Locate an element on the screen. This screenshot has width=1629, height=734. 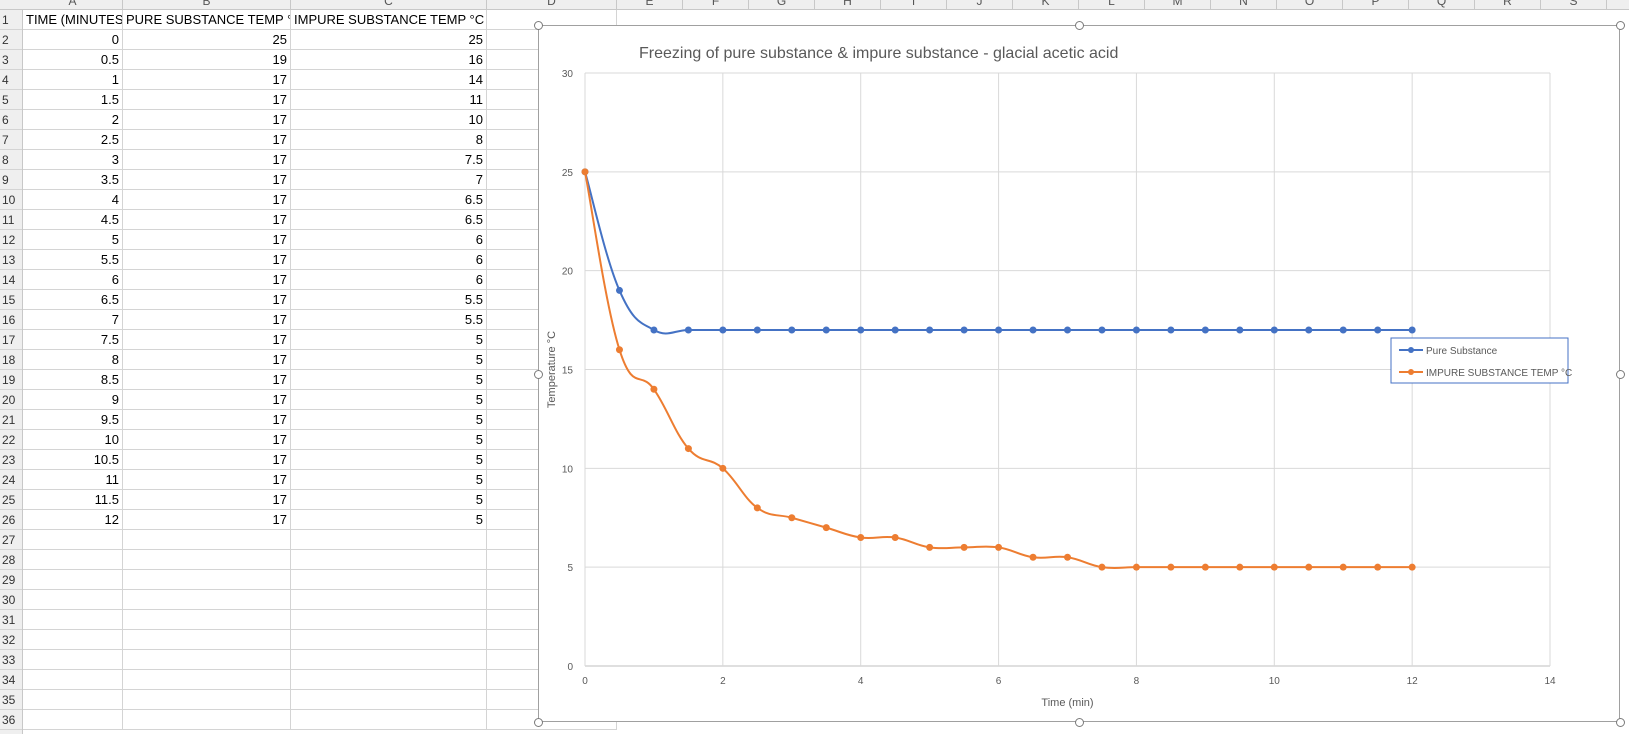
row-header-27: 27 is located at coordinates (11, 540).